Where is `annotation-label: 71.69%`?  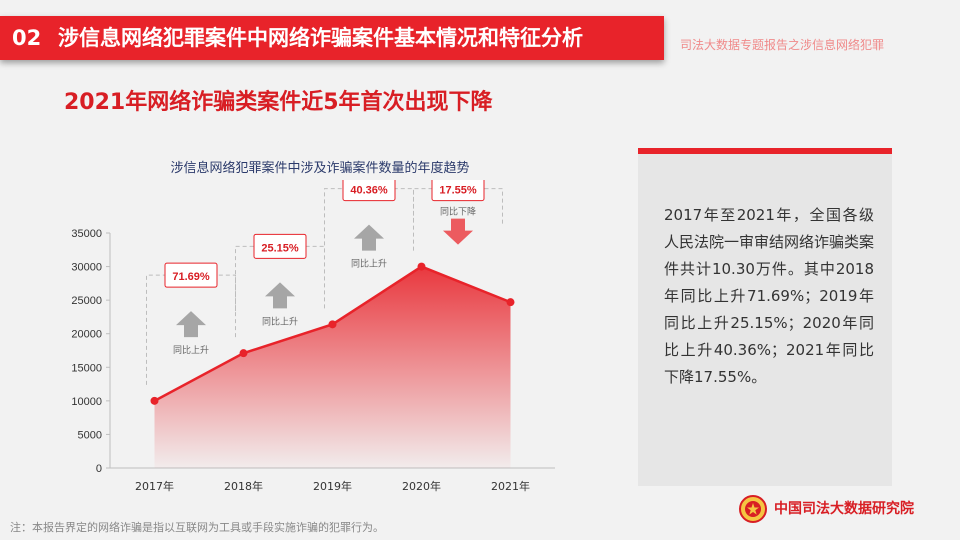
annotation-label: 71.69% is located at coordinates (191, 277).